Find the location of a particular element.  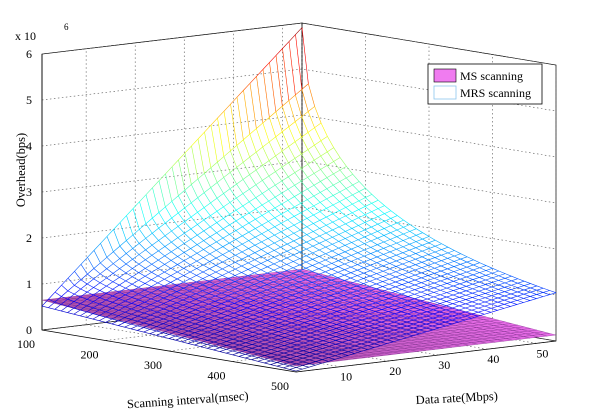

z-tick-label: 1 is located at coordinates (29, 284).